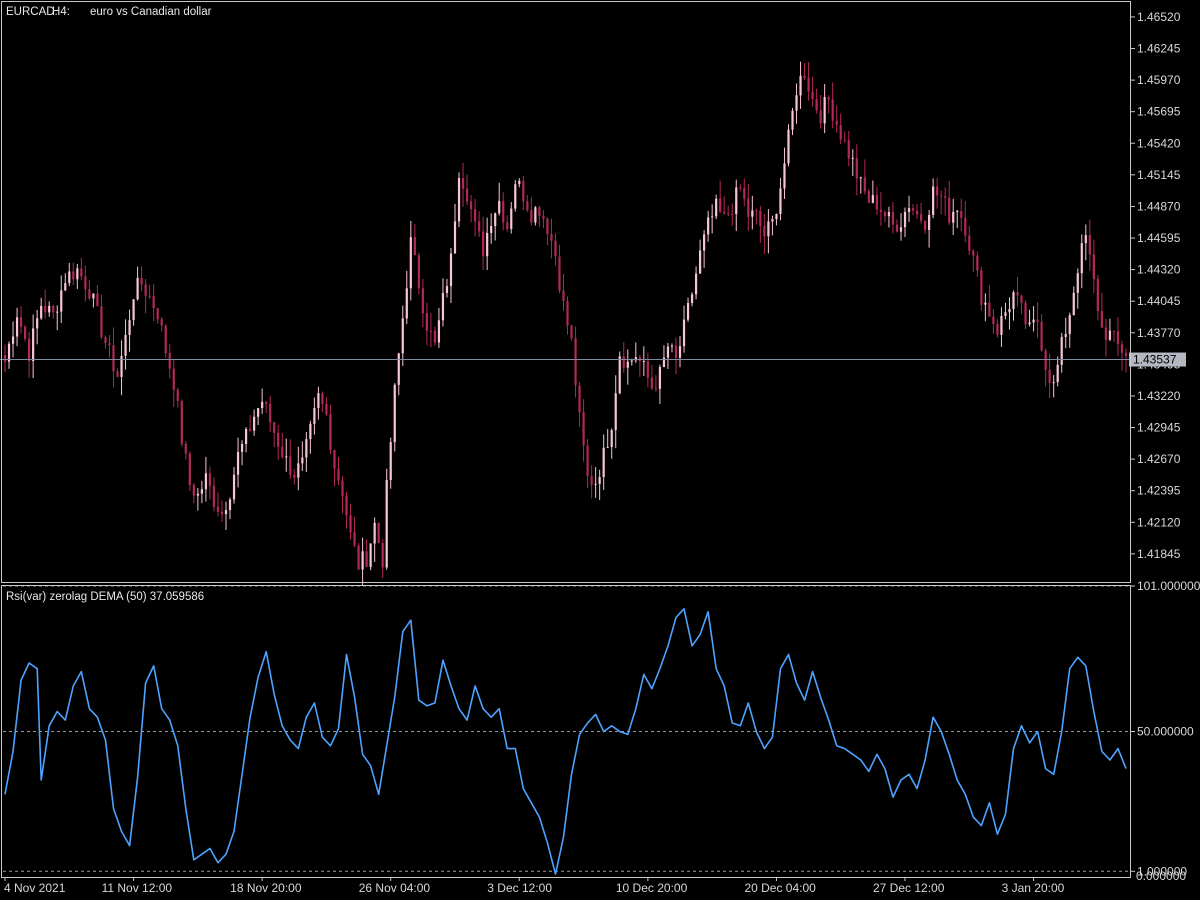  I want to click on price-tick-label: 1.45420, so click(1159, 143).